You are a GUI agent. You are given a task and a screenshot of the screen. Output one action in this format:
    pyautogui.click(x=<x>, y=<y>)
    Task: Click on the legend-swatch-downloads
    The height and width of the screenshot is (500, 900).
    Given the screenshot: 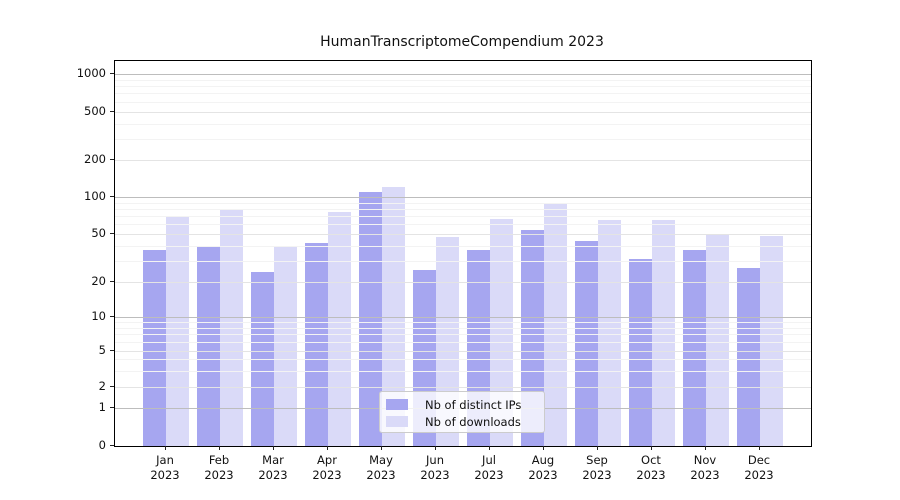 What is the action you would take?
    pyautogui.click(x=397, y=421)
    